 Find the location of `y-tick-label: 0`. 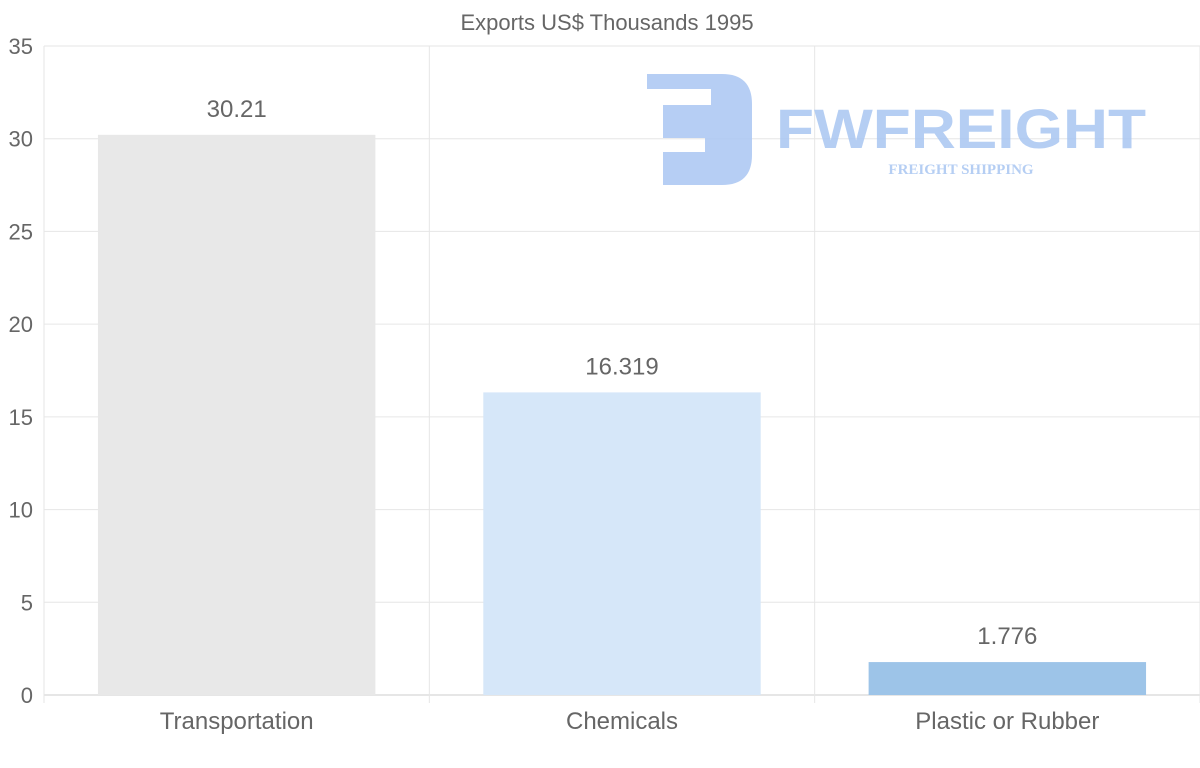

y-tick-label: 0 is located at coordinates (27, 695).